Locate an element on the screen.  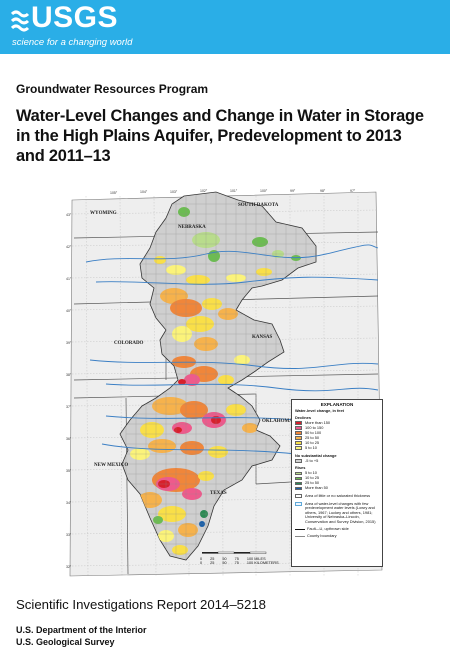
legend-row: 50 to 100 is located at coordinates (337, 432).